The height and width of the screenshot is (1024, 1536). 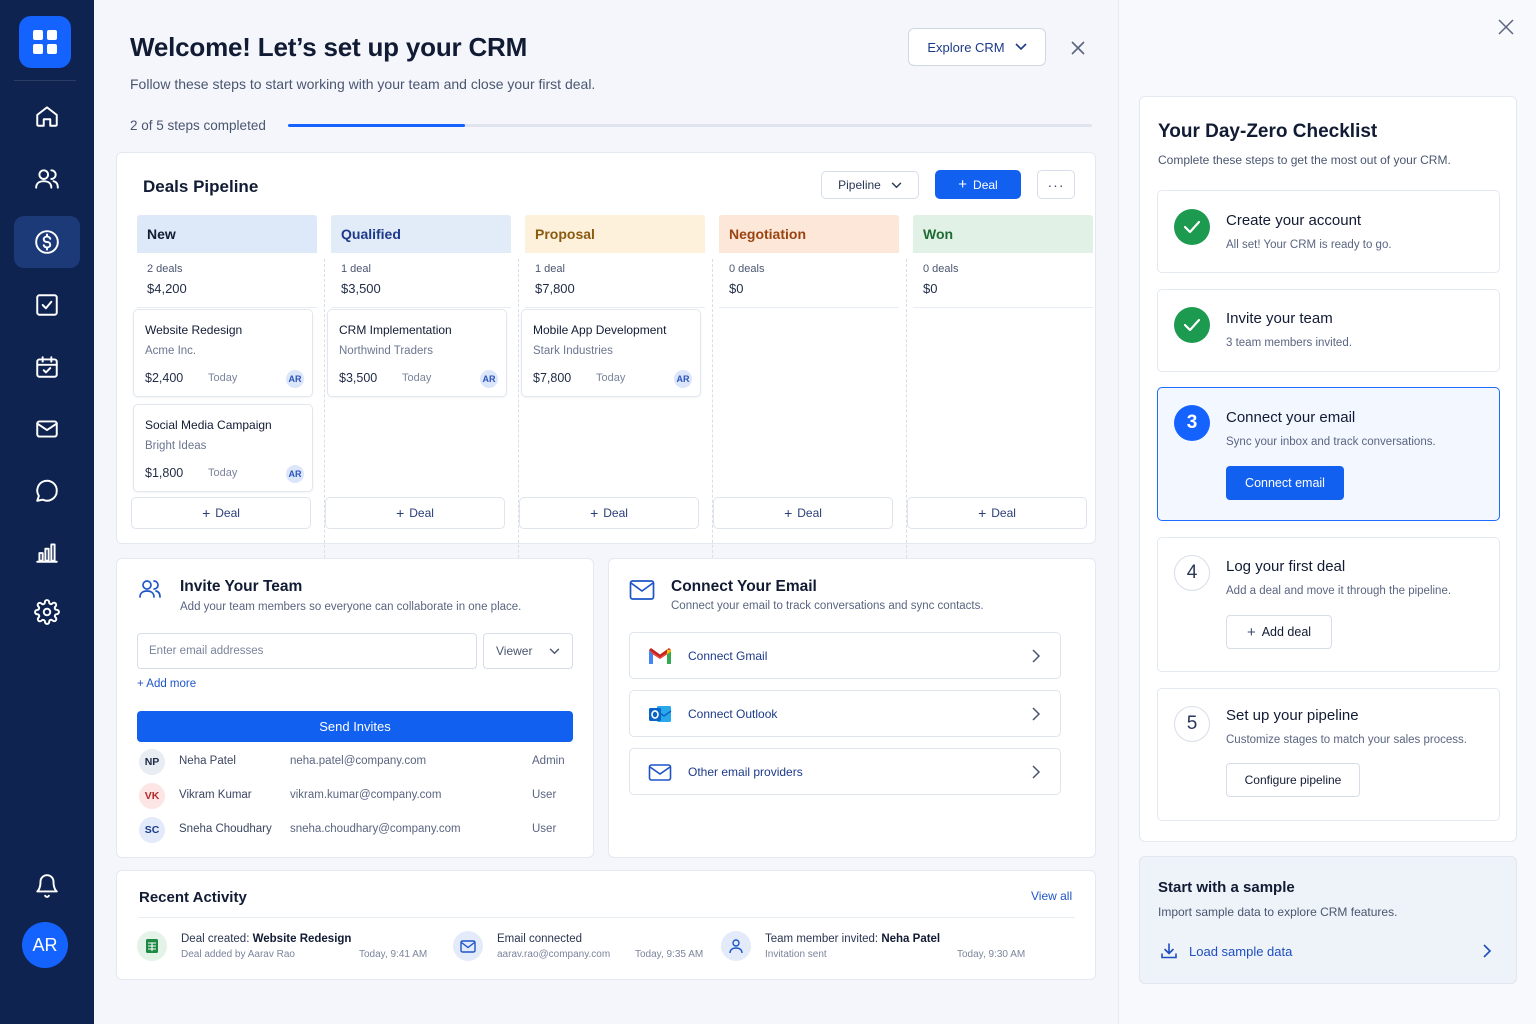 I want to click on step-title: Set up your pipeline, so click(x=1292, y=715).